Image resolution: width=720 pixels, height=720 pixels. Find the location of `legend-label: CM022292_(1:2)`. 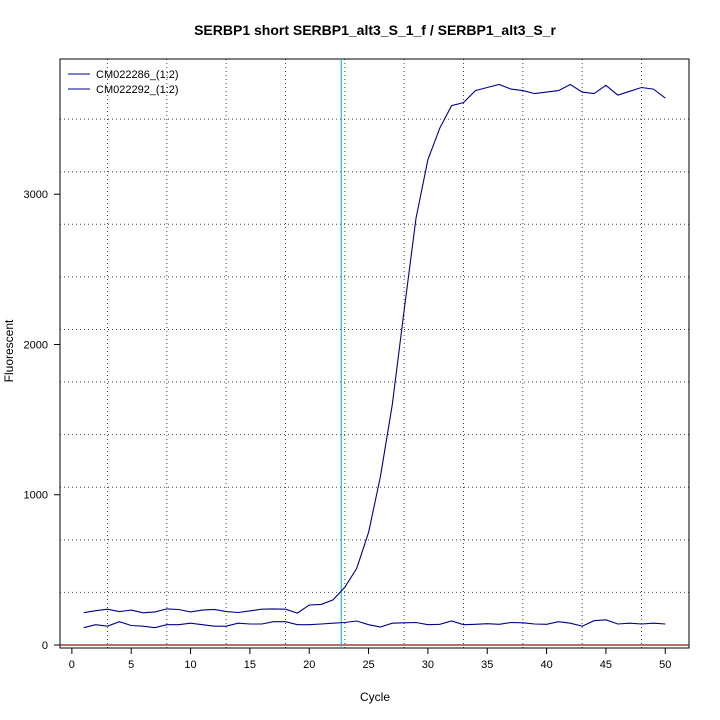

legend-label: CM022292_(1:2) is located at coordinates (137, 90).